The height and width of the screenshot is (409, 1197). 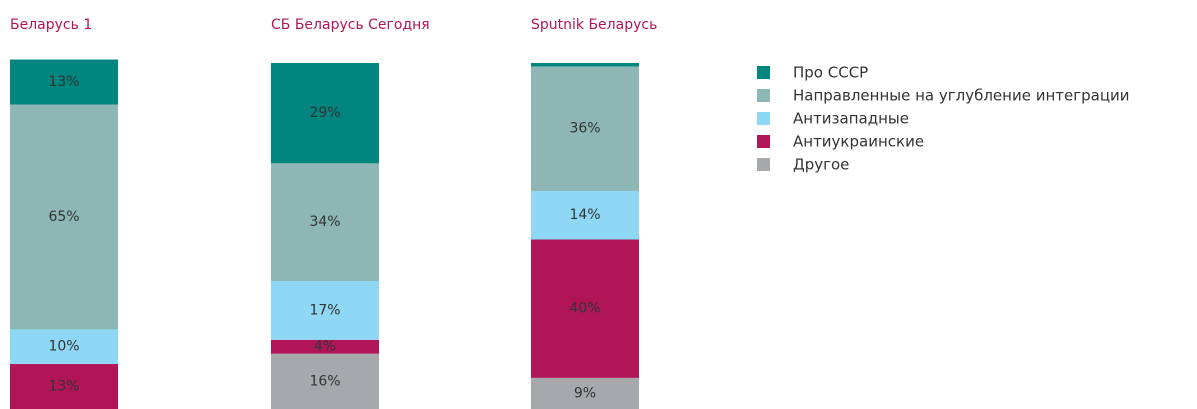 I want to click on data-label: 10%, so click(x=63, y=347).